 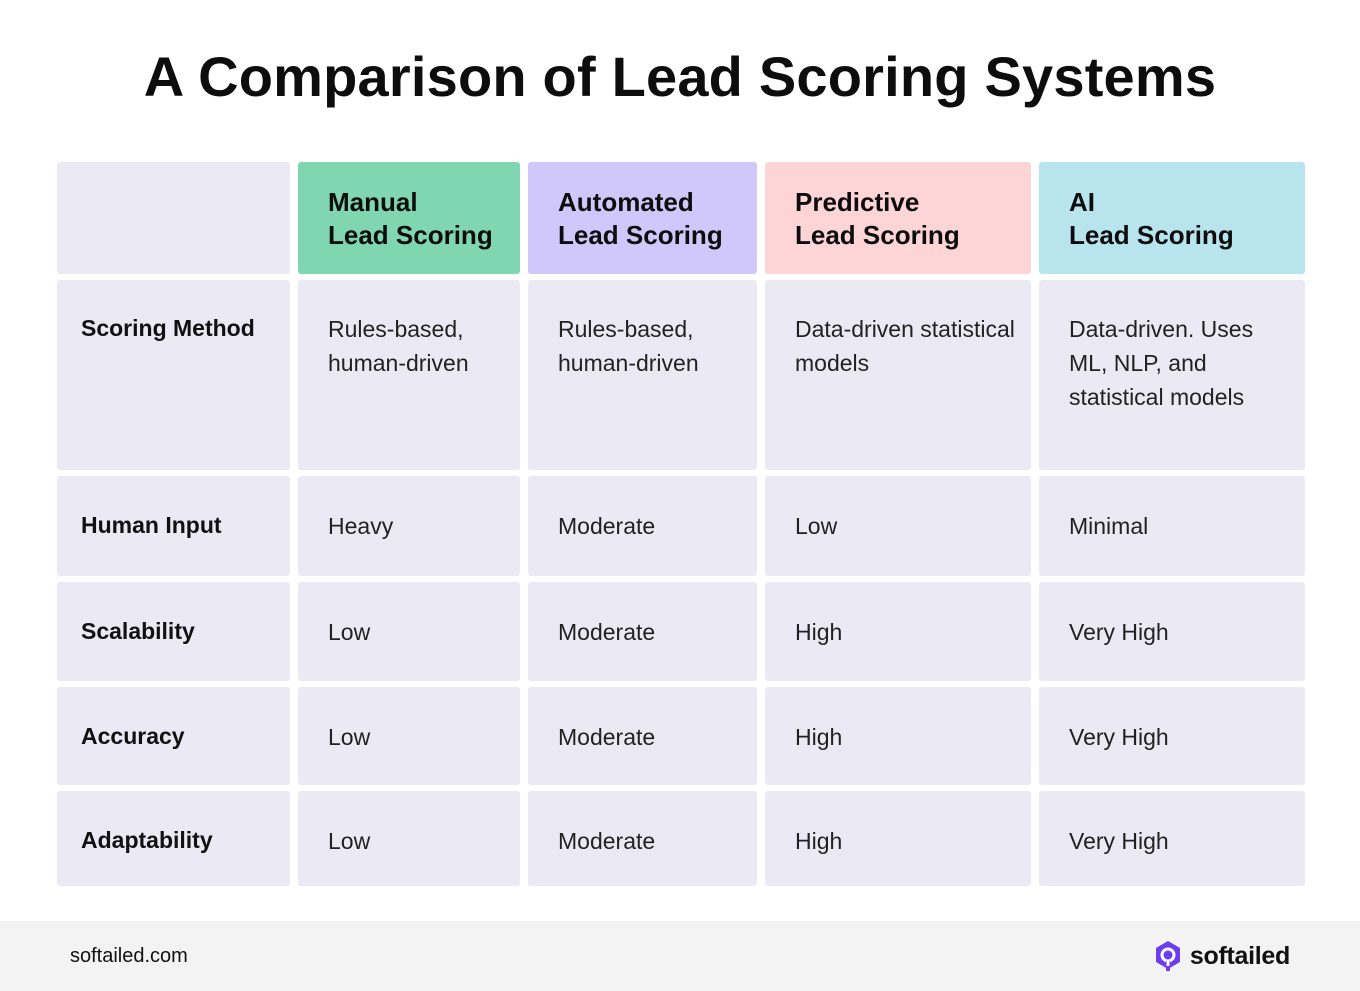 What do you see at coordinates (642, 631) in the screenshot?
I see `cell-scalability-automated: Moderate` at bounding box center [642, 631].